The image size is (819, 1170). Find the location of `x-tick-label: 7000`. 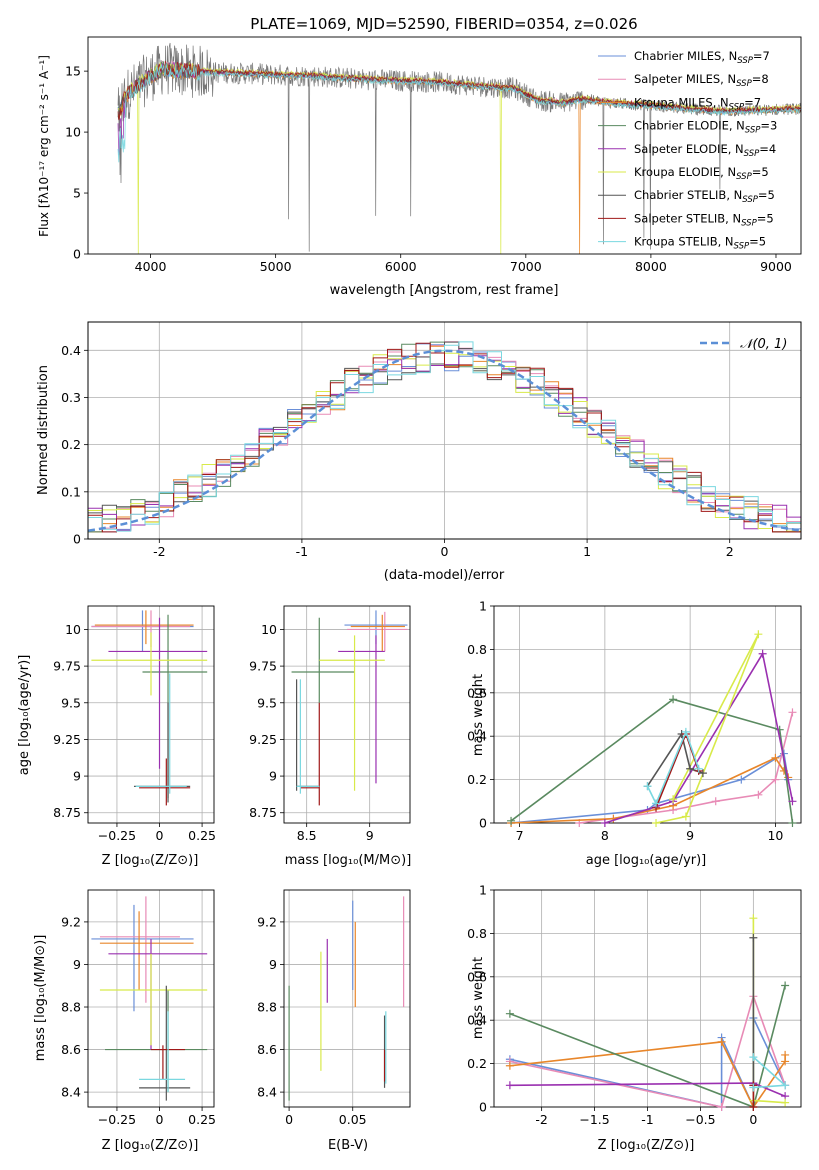

x-tick-label: 7000 is located at coordinates (526, 266).